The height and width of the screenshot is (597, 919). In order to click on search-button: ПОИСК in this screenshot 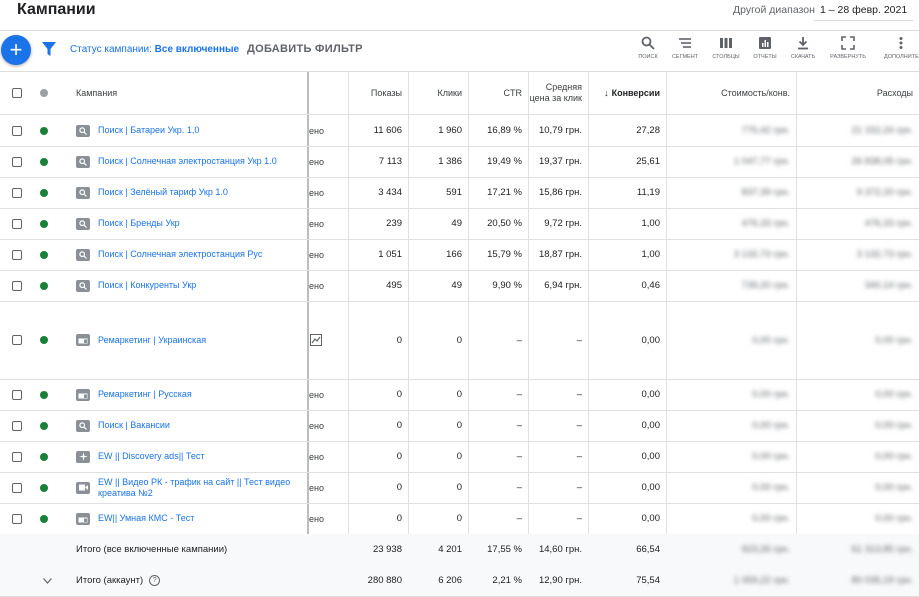, I will do `click(648, 51)`.